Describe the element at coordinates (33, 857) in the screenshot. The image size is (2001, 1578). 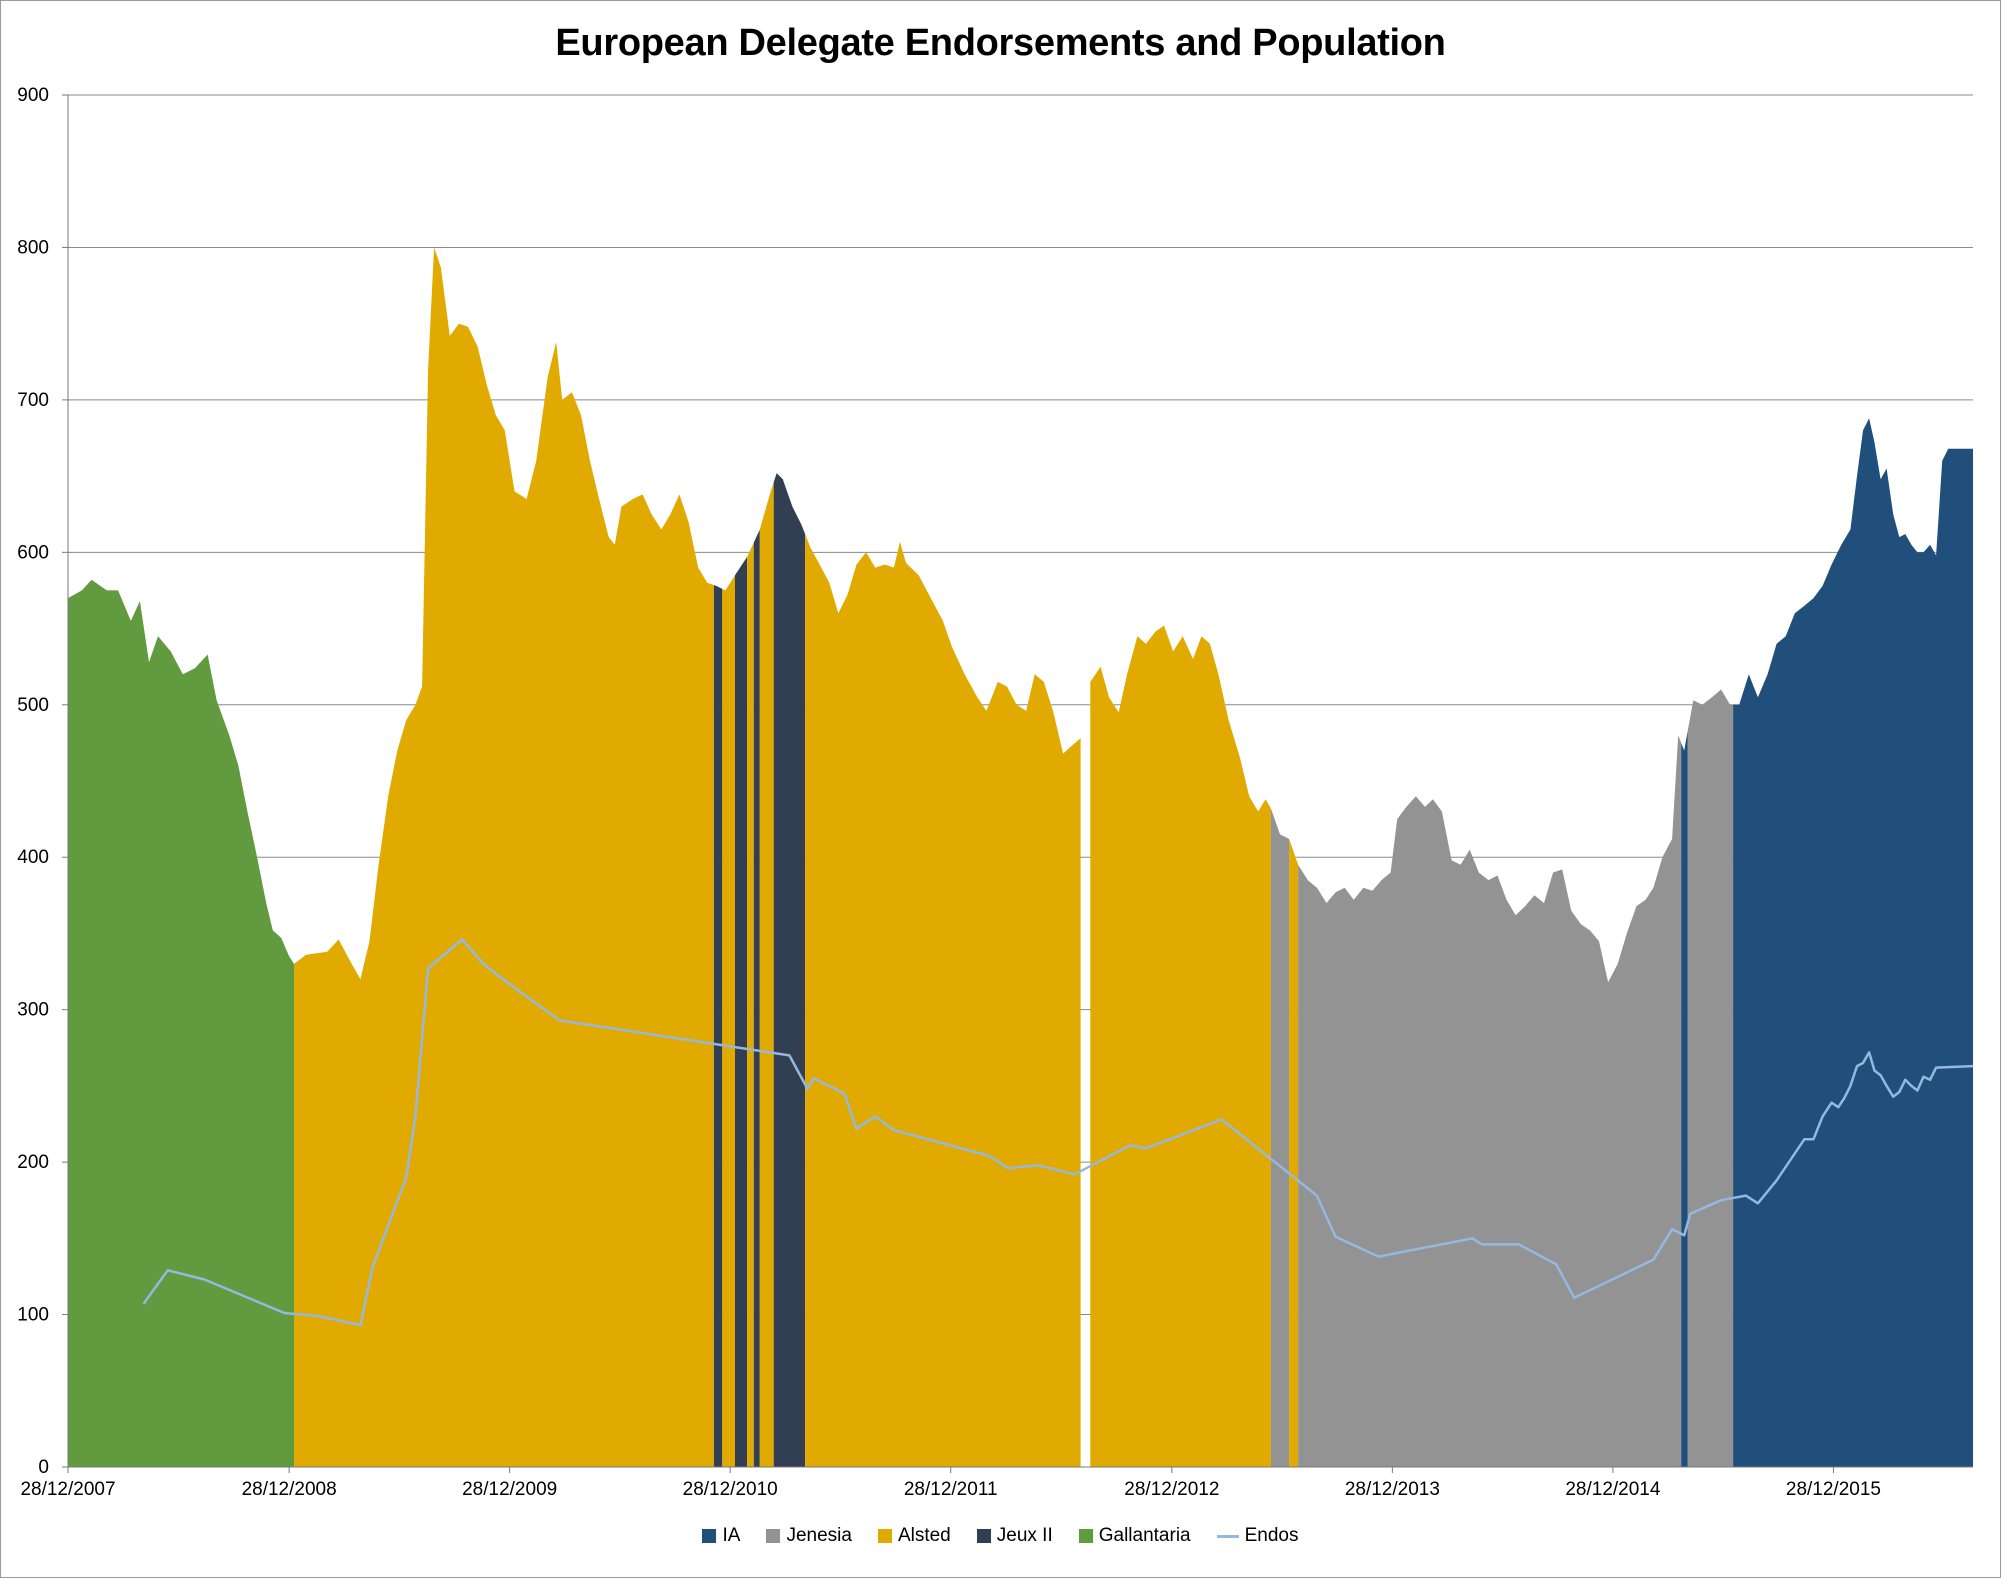
I see `y-tick-label: 400` at that location.